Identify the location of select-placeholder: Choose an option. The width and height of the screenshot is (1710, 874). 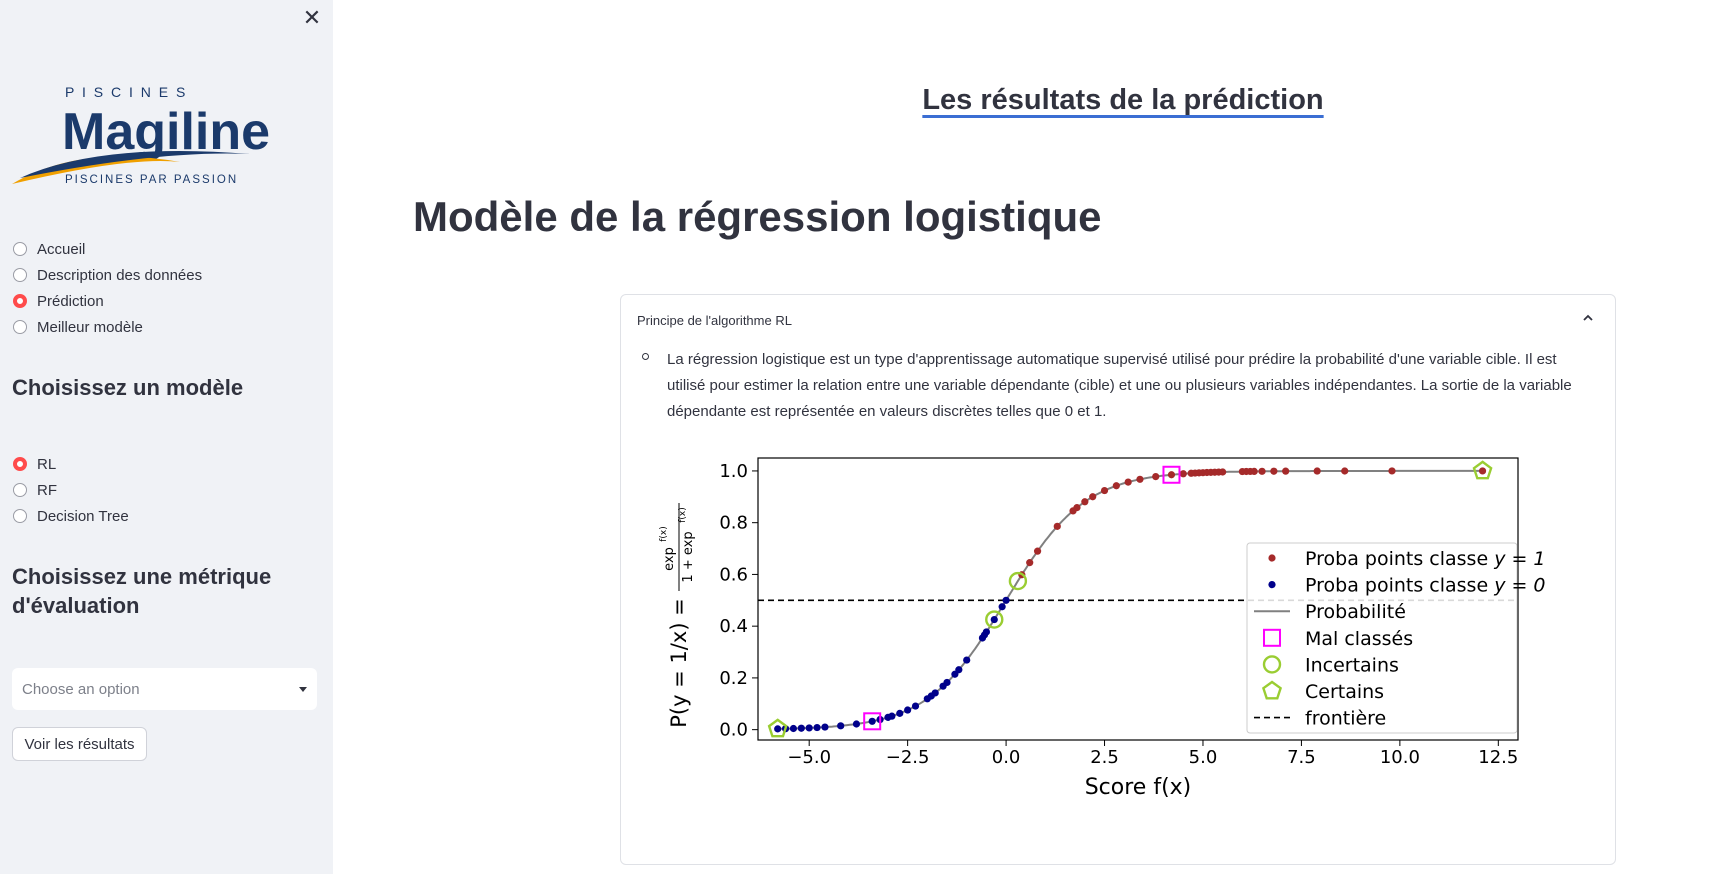
(81, 689).